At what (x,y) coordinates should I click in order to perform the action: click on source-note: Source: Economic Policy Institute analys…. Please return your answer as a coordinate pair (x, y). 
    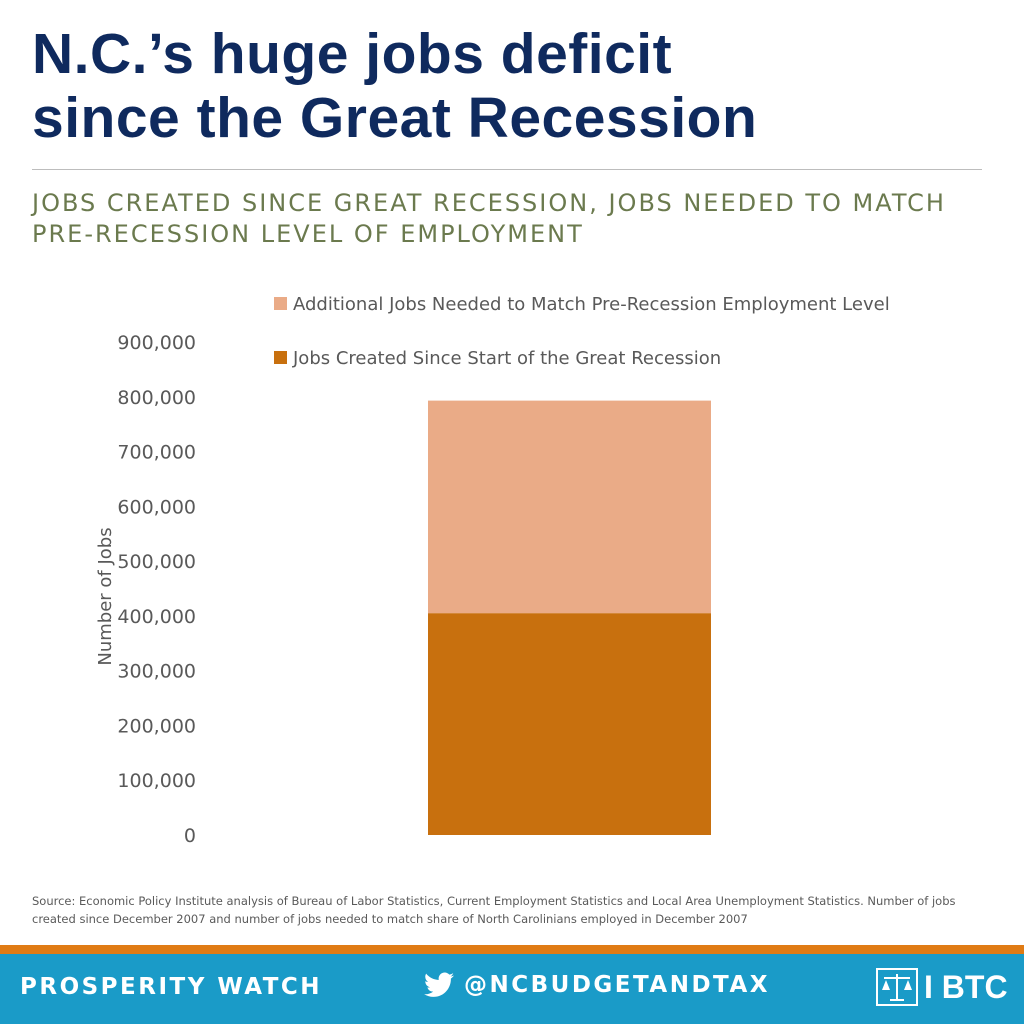
    Looking at the image, I should click on (494, 910).